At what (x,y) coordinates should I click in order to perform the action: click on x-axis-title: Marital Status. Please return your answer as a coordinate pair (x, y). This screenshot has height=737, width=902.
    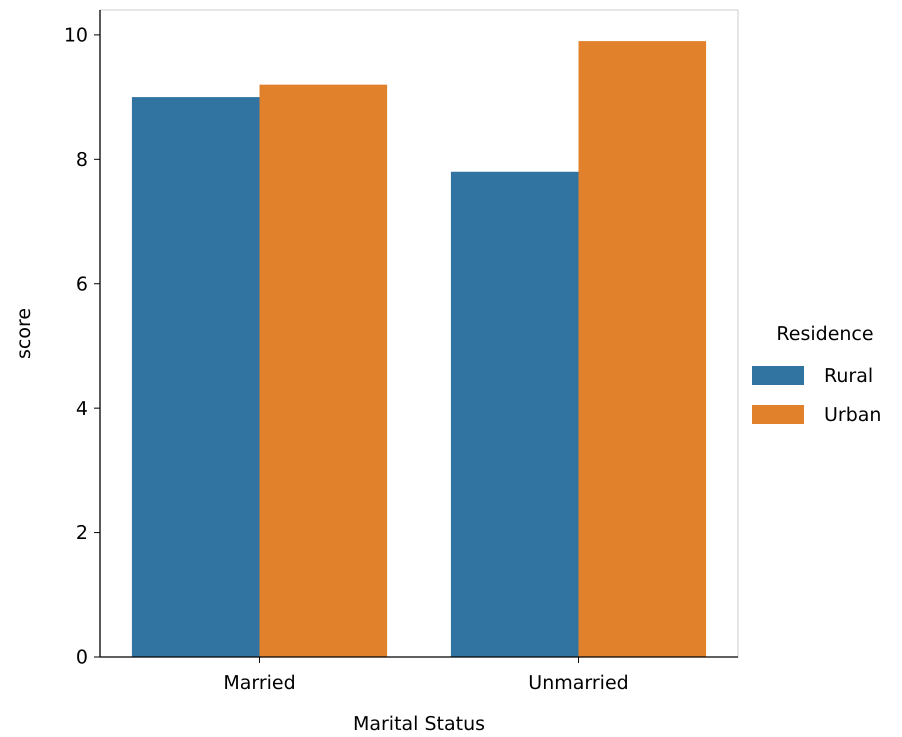
    Looking at the image, I should click on (419, 724).